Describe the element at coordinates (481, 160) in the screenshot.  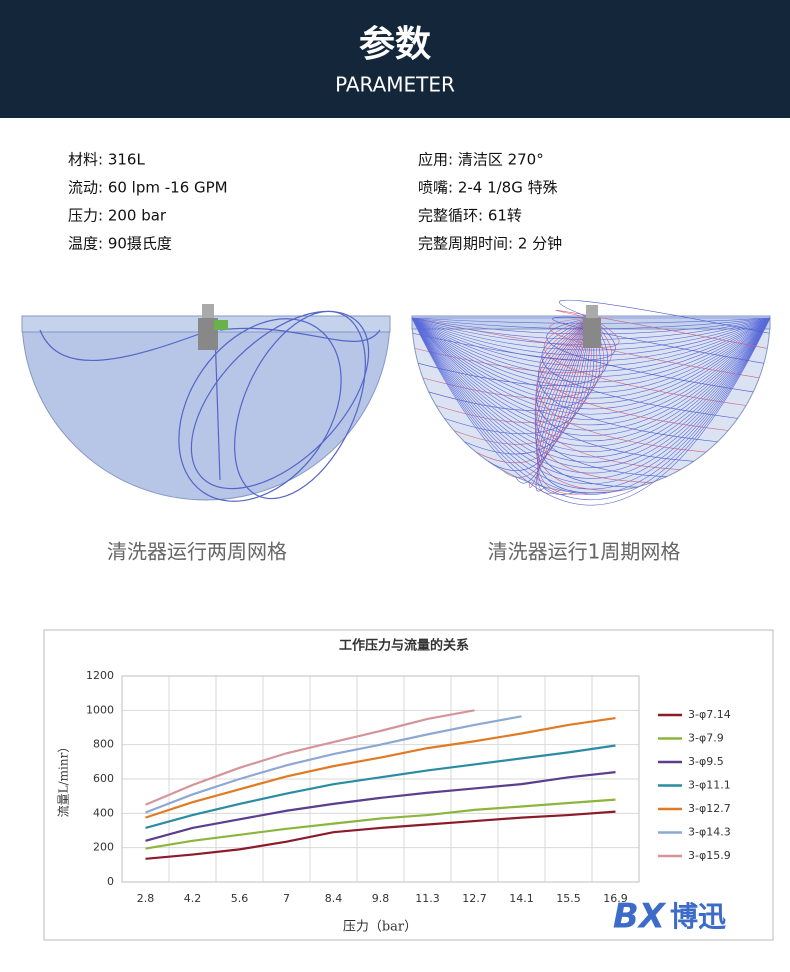
I see `spec-item: 应用: 清洁区 270°` at that location.